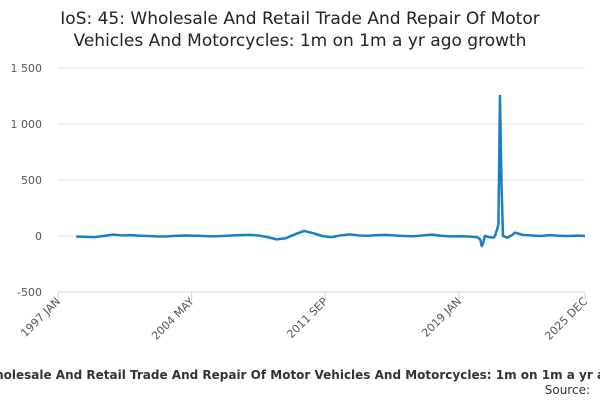 This screenshot has height=400, width=600. I want to click on x-tick-label: 2019 JAN, so click(441, 317).